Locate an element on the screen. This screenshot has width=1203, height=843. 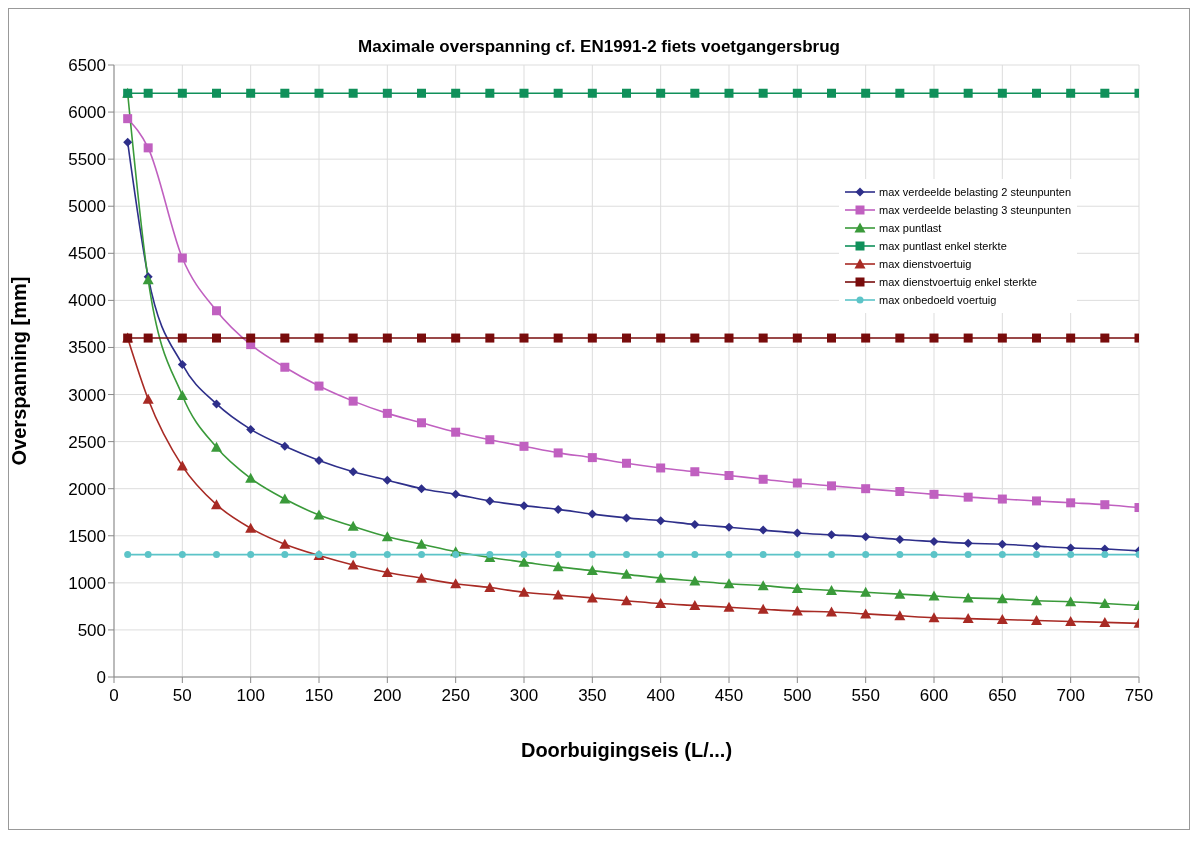
x-tick-label: 100 is located at coordinates (250, 696).